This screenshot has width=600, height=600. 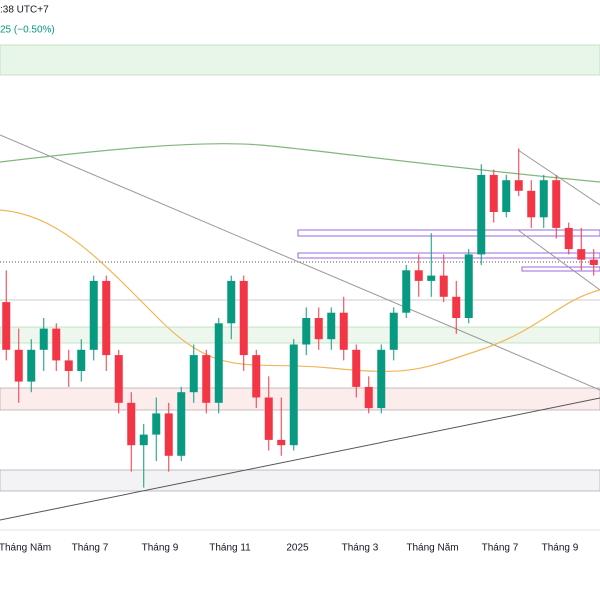 I want to click on x-tick-label: 2025, so click(x=297, y=548).